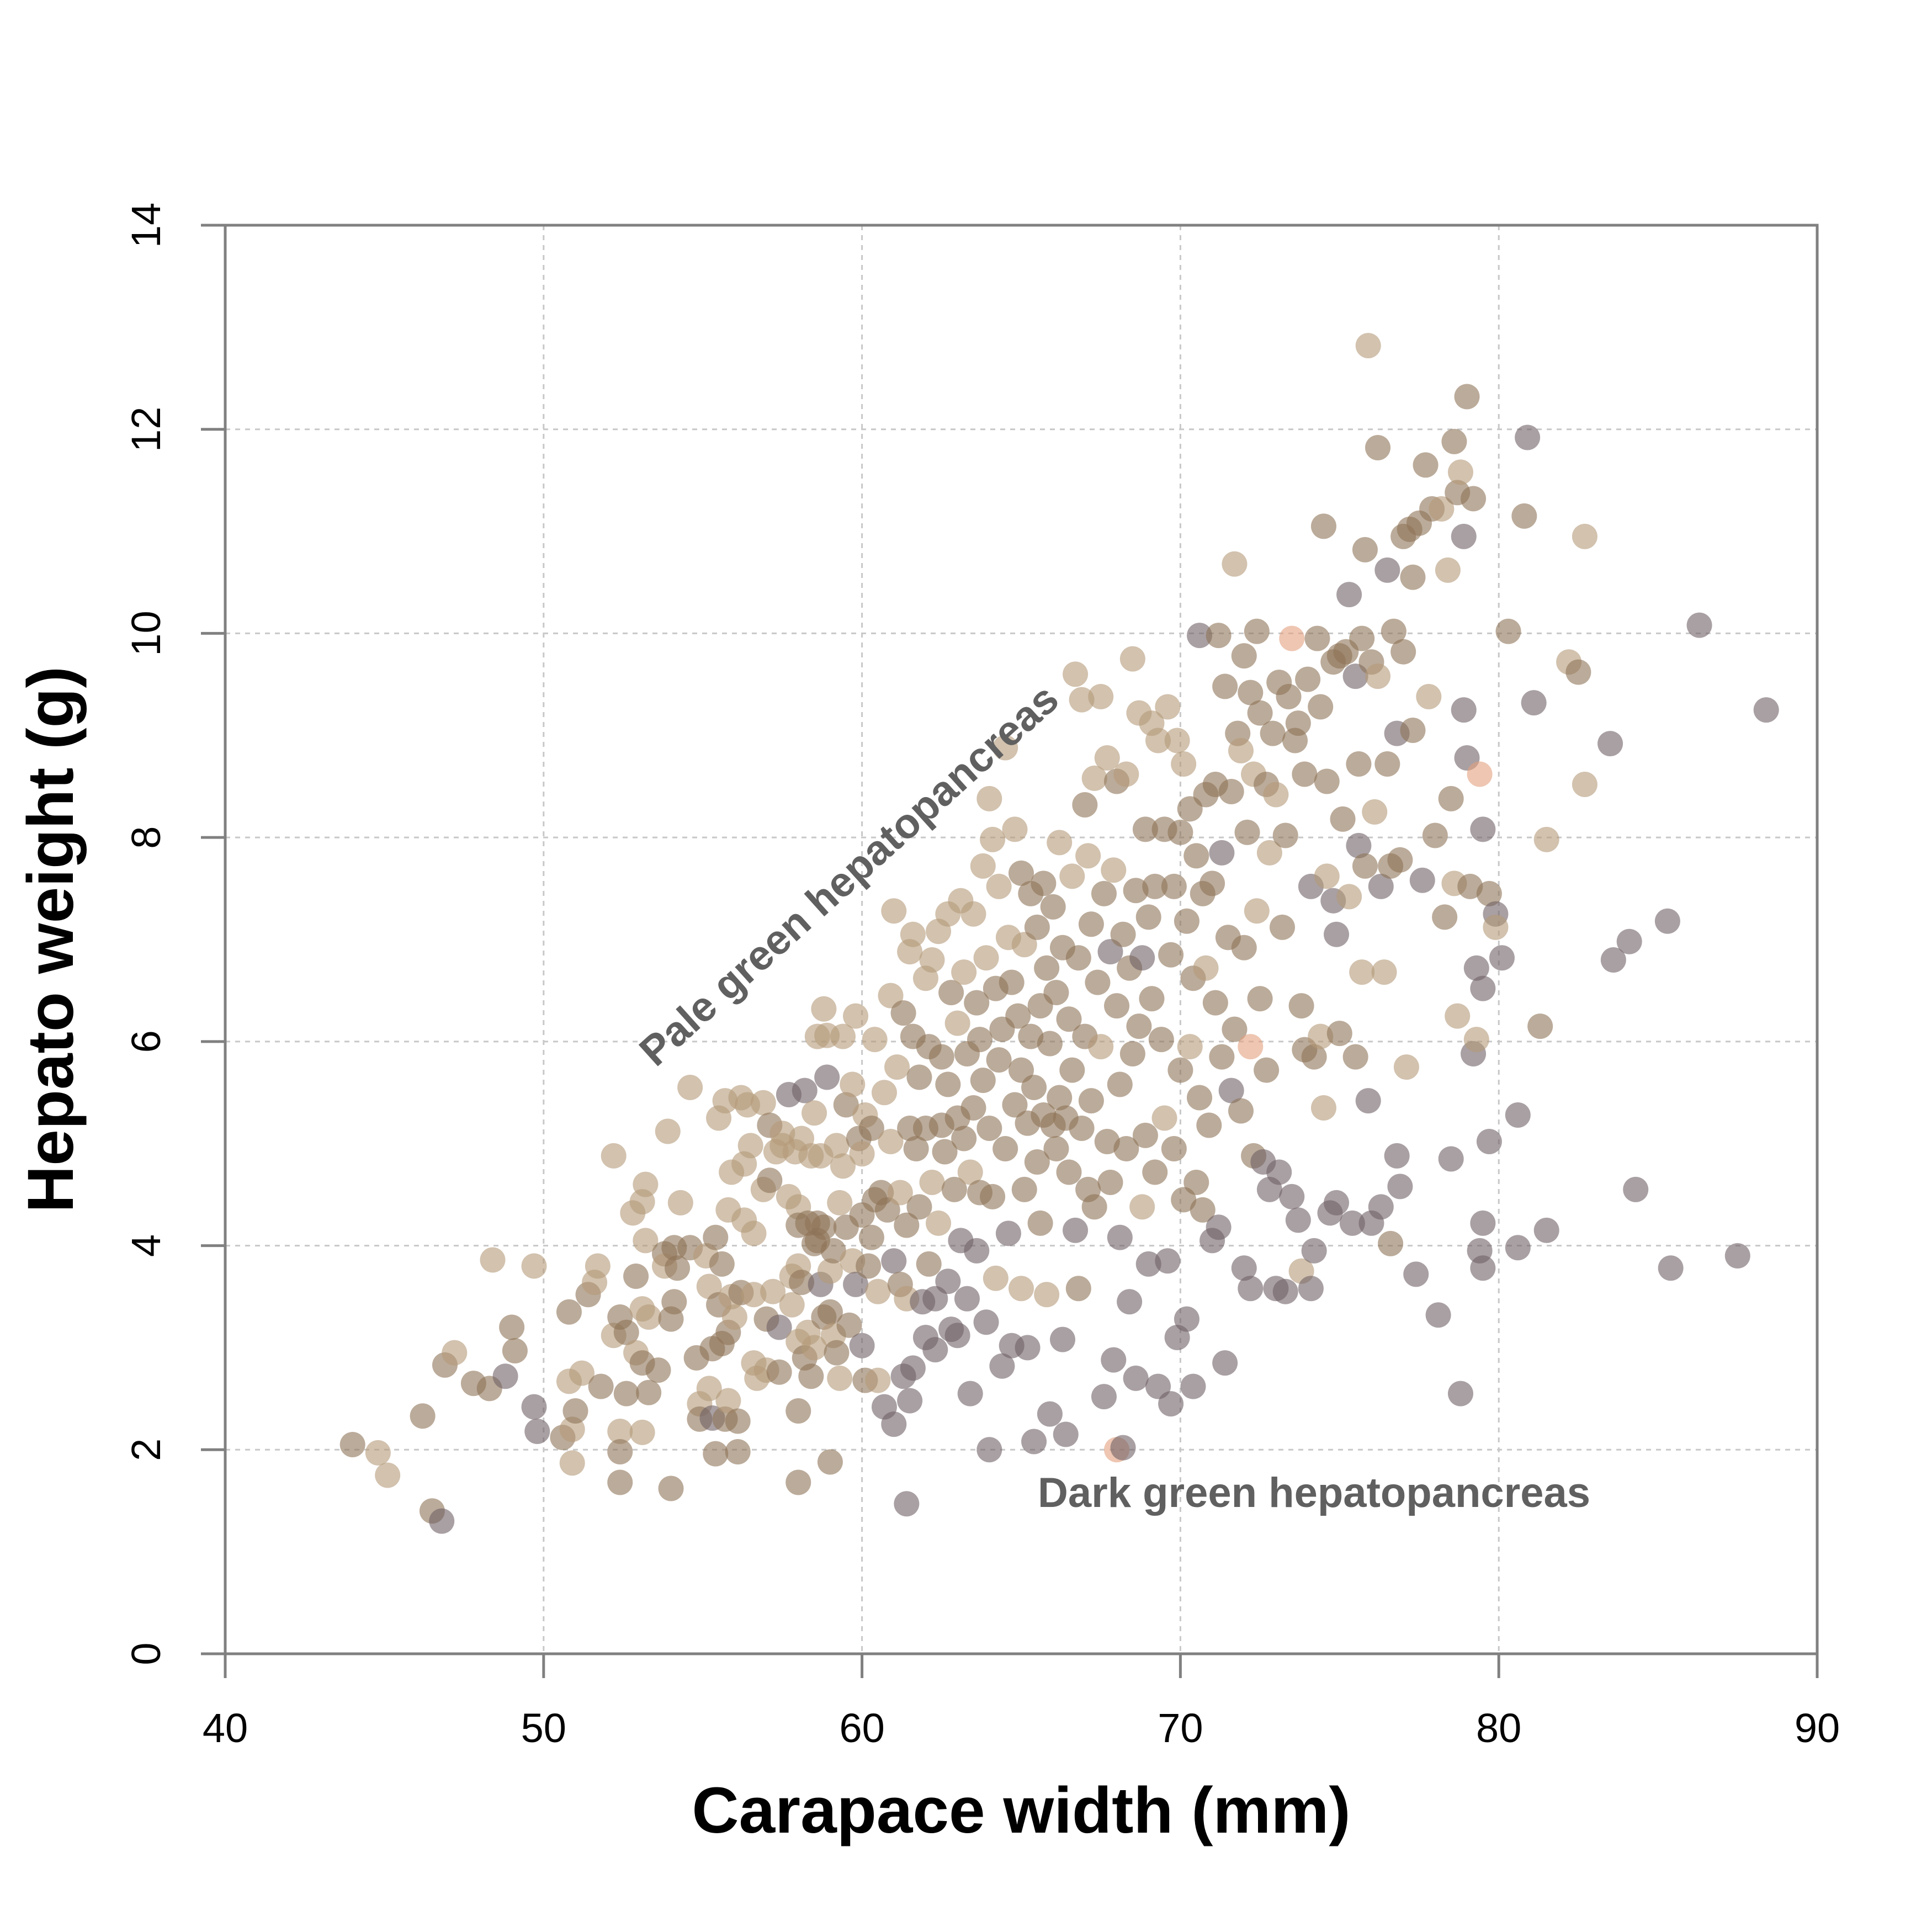 The height and width of the screenshot is (1932, 1932). I want to click on y-tick-label: 4, so click(146, 1246).